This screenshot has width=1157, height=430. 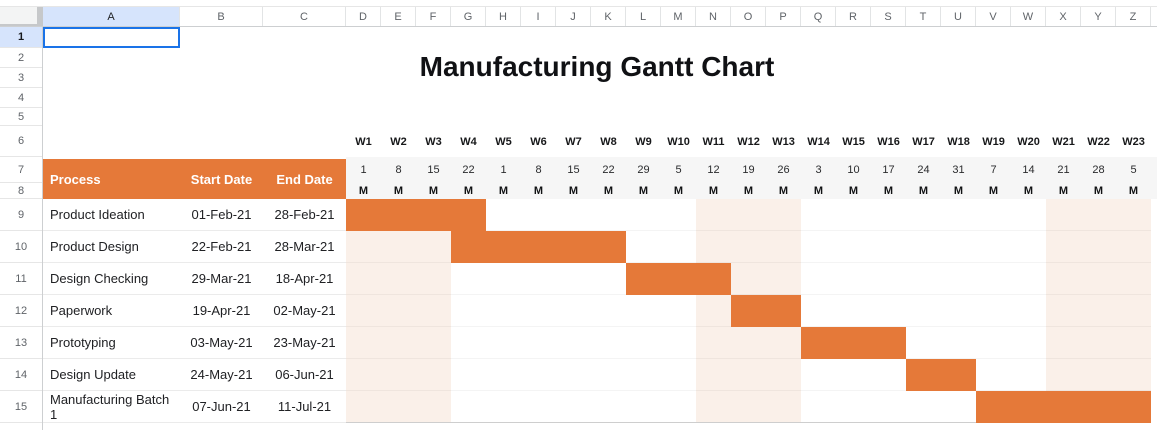 What do you see at coordinates (93, 374) in the screenshot?
I see `task-name-cell: Design Update` at bounding box center [93, 374].